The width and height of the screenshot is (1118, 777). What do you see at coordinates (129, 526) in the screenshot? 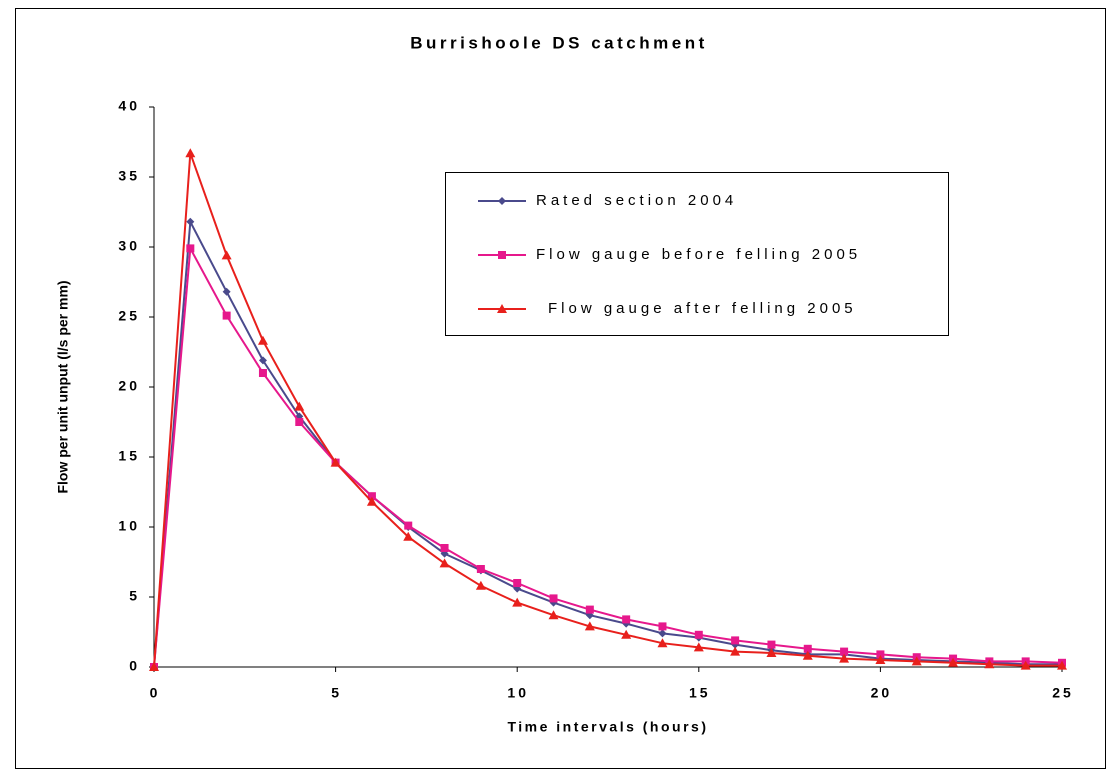
I see `y-tick-label: 10` at bounding box center [129, 526].